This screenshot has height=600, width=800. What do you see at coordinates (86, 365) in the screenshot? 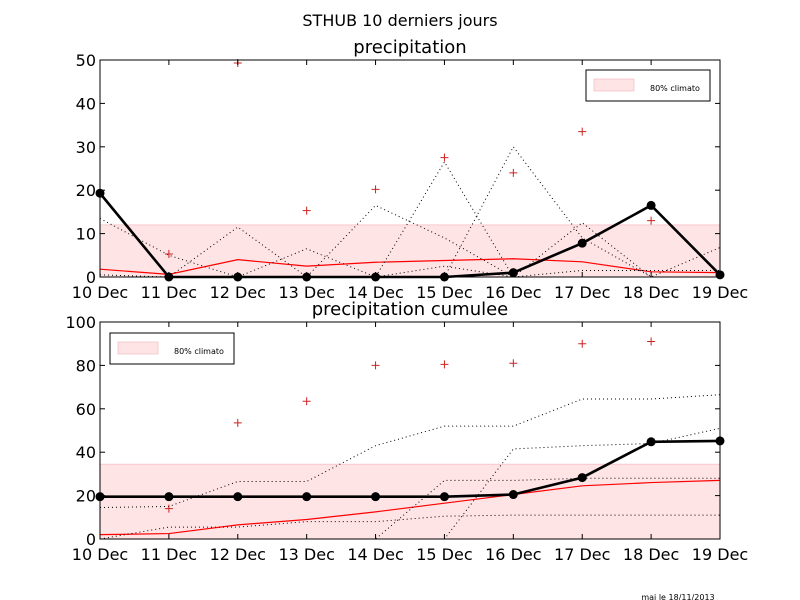
I see `y-tick-label: 80` at bounding box center [86, 365].